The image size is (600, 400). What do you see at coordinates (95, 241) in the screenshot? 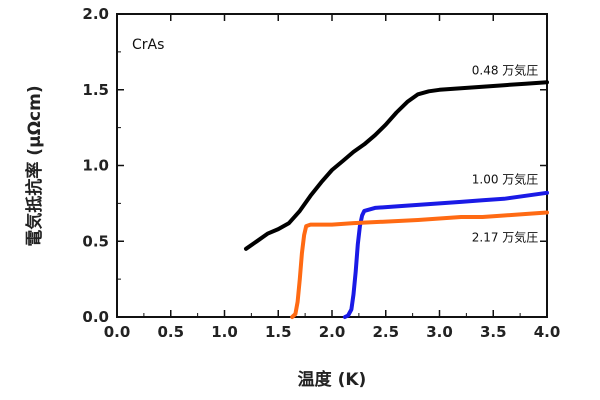
I see `y-tick-label: 0.5` at bounding box center [95, 241].